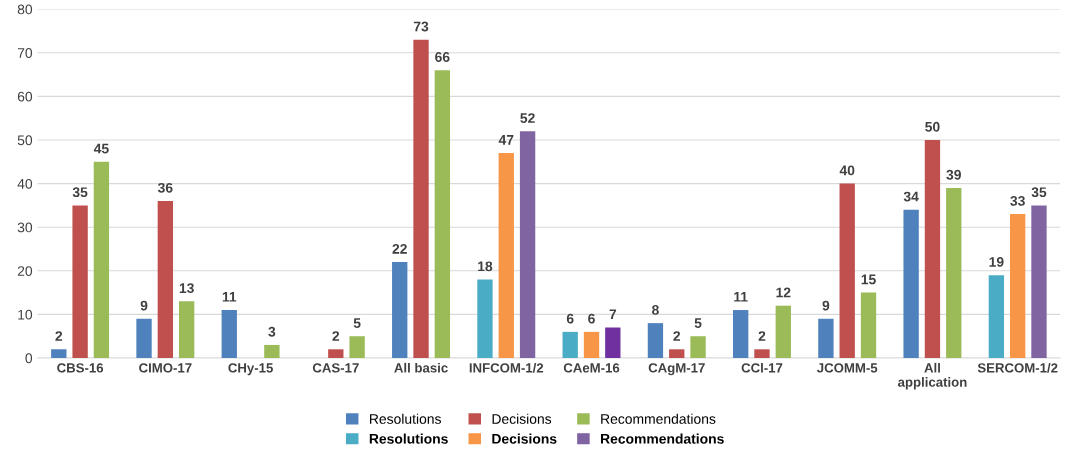 This screenshot has width=1071, height=459. I want to click on data-label: 13, so click(186, 288).